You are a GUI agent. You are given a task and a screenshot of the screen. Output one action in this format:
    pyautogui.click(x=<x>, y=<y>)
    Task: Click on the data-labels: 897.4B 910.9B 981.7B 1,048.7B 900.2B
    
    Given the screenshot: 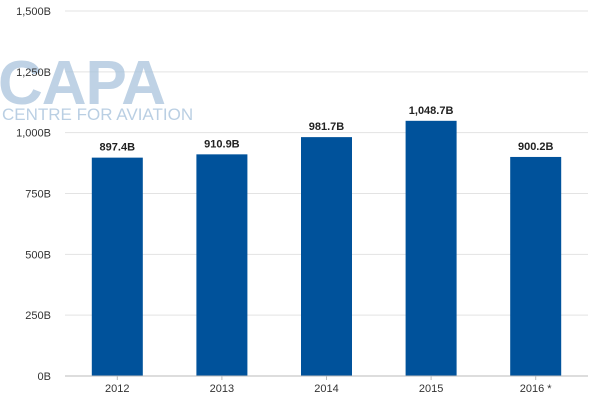 What is the action you would take?
    pyautogui.click(x=327, y=129)
    